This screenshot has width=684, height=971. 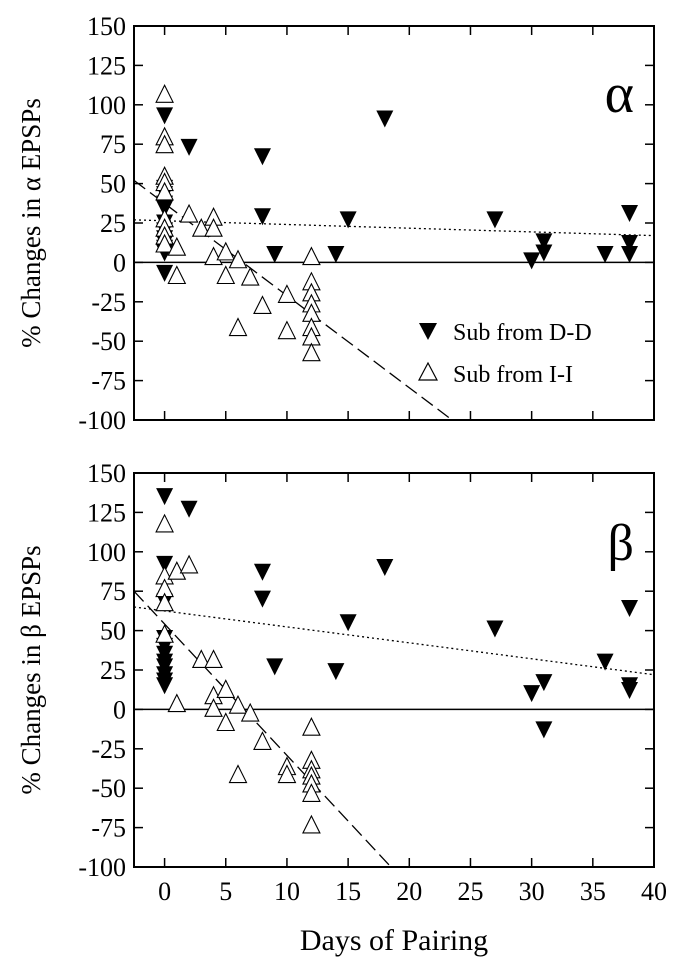 I want to click on legend-marker-dd, so click(x=428, y=331).